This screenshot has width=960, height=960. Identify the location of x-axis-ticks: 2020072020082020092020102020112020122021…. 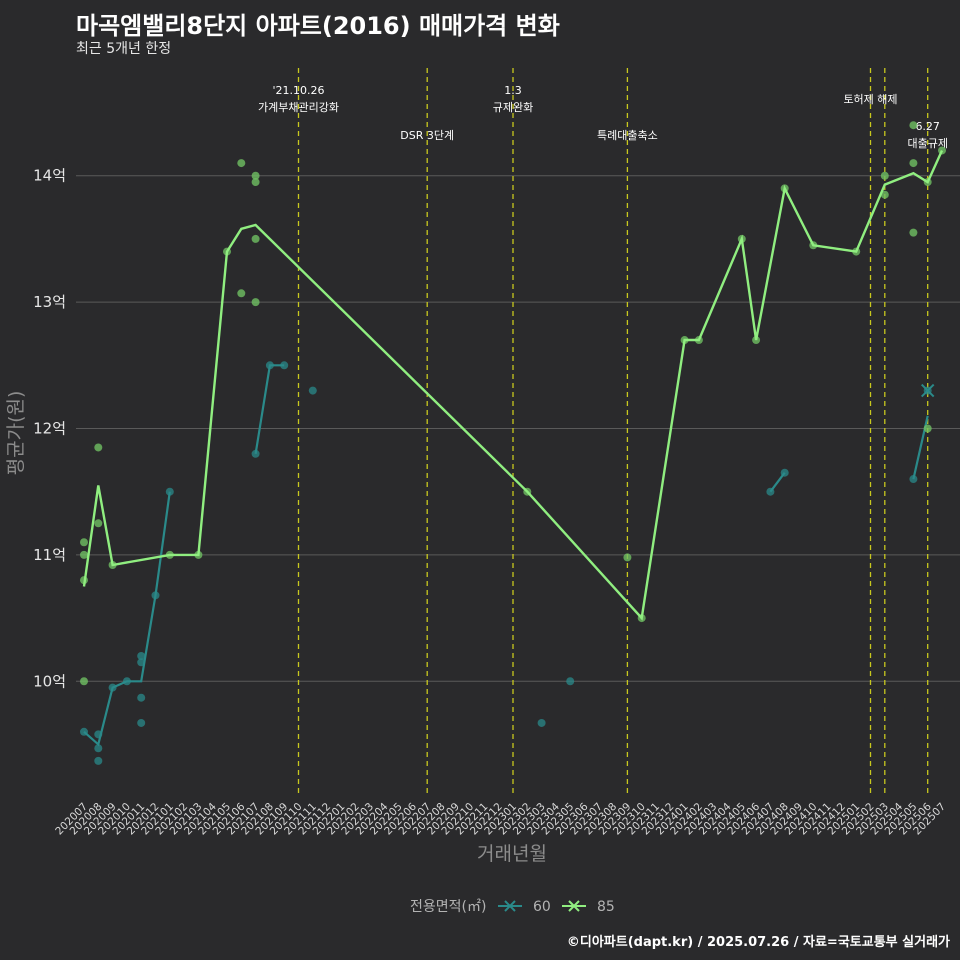
(500, 818).